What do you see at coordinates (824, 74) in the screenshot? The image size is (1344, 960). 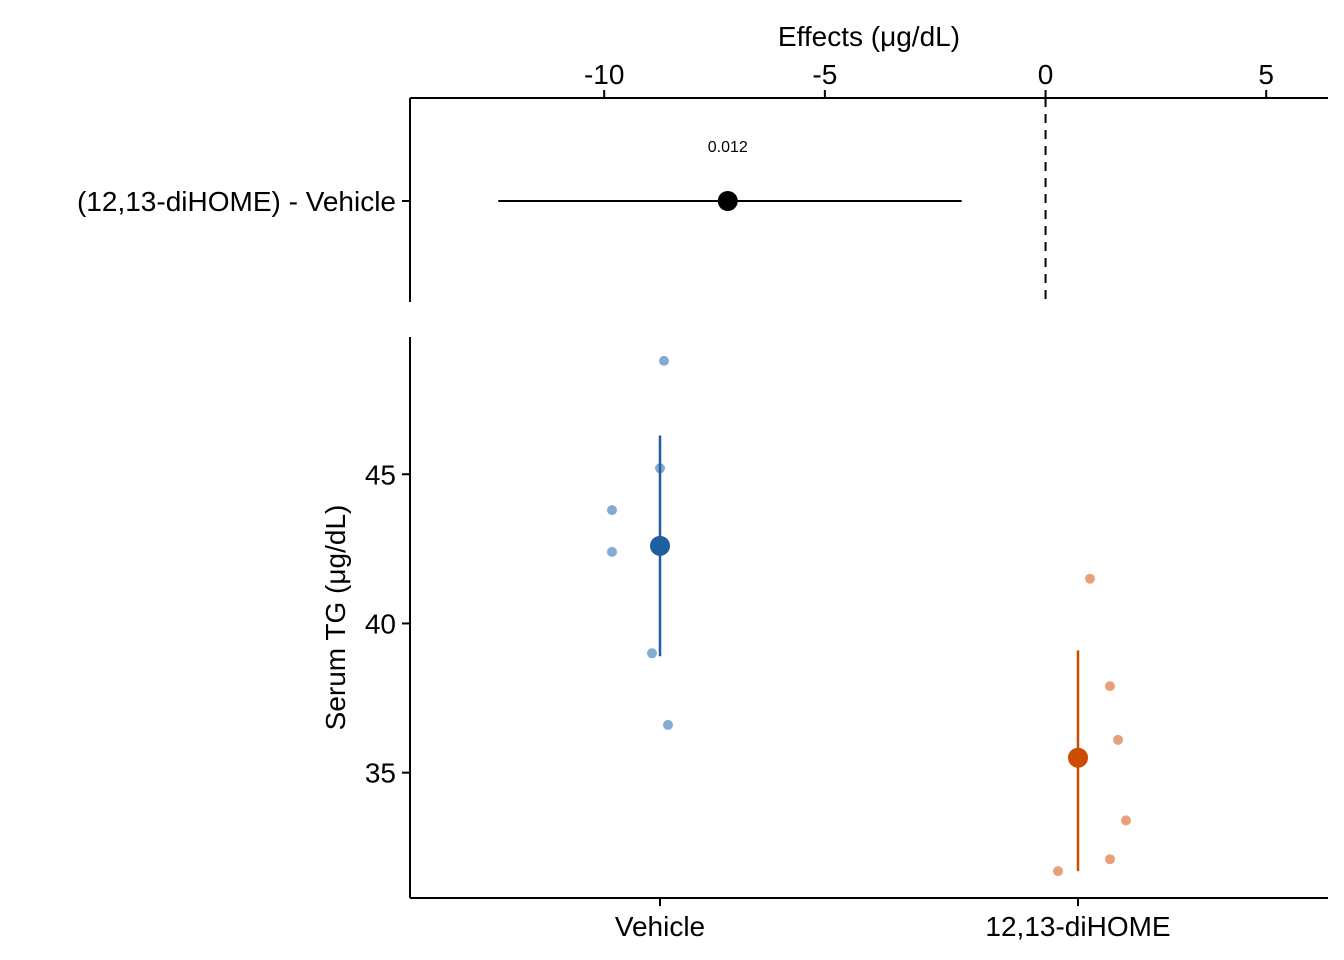 I see `effects-x-tick-label-1: -5` at bounding box center [824, 74].